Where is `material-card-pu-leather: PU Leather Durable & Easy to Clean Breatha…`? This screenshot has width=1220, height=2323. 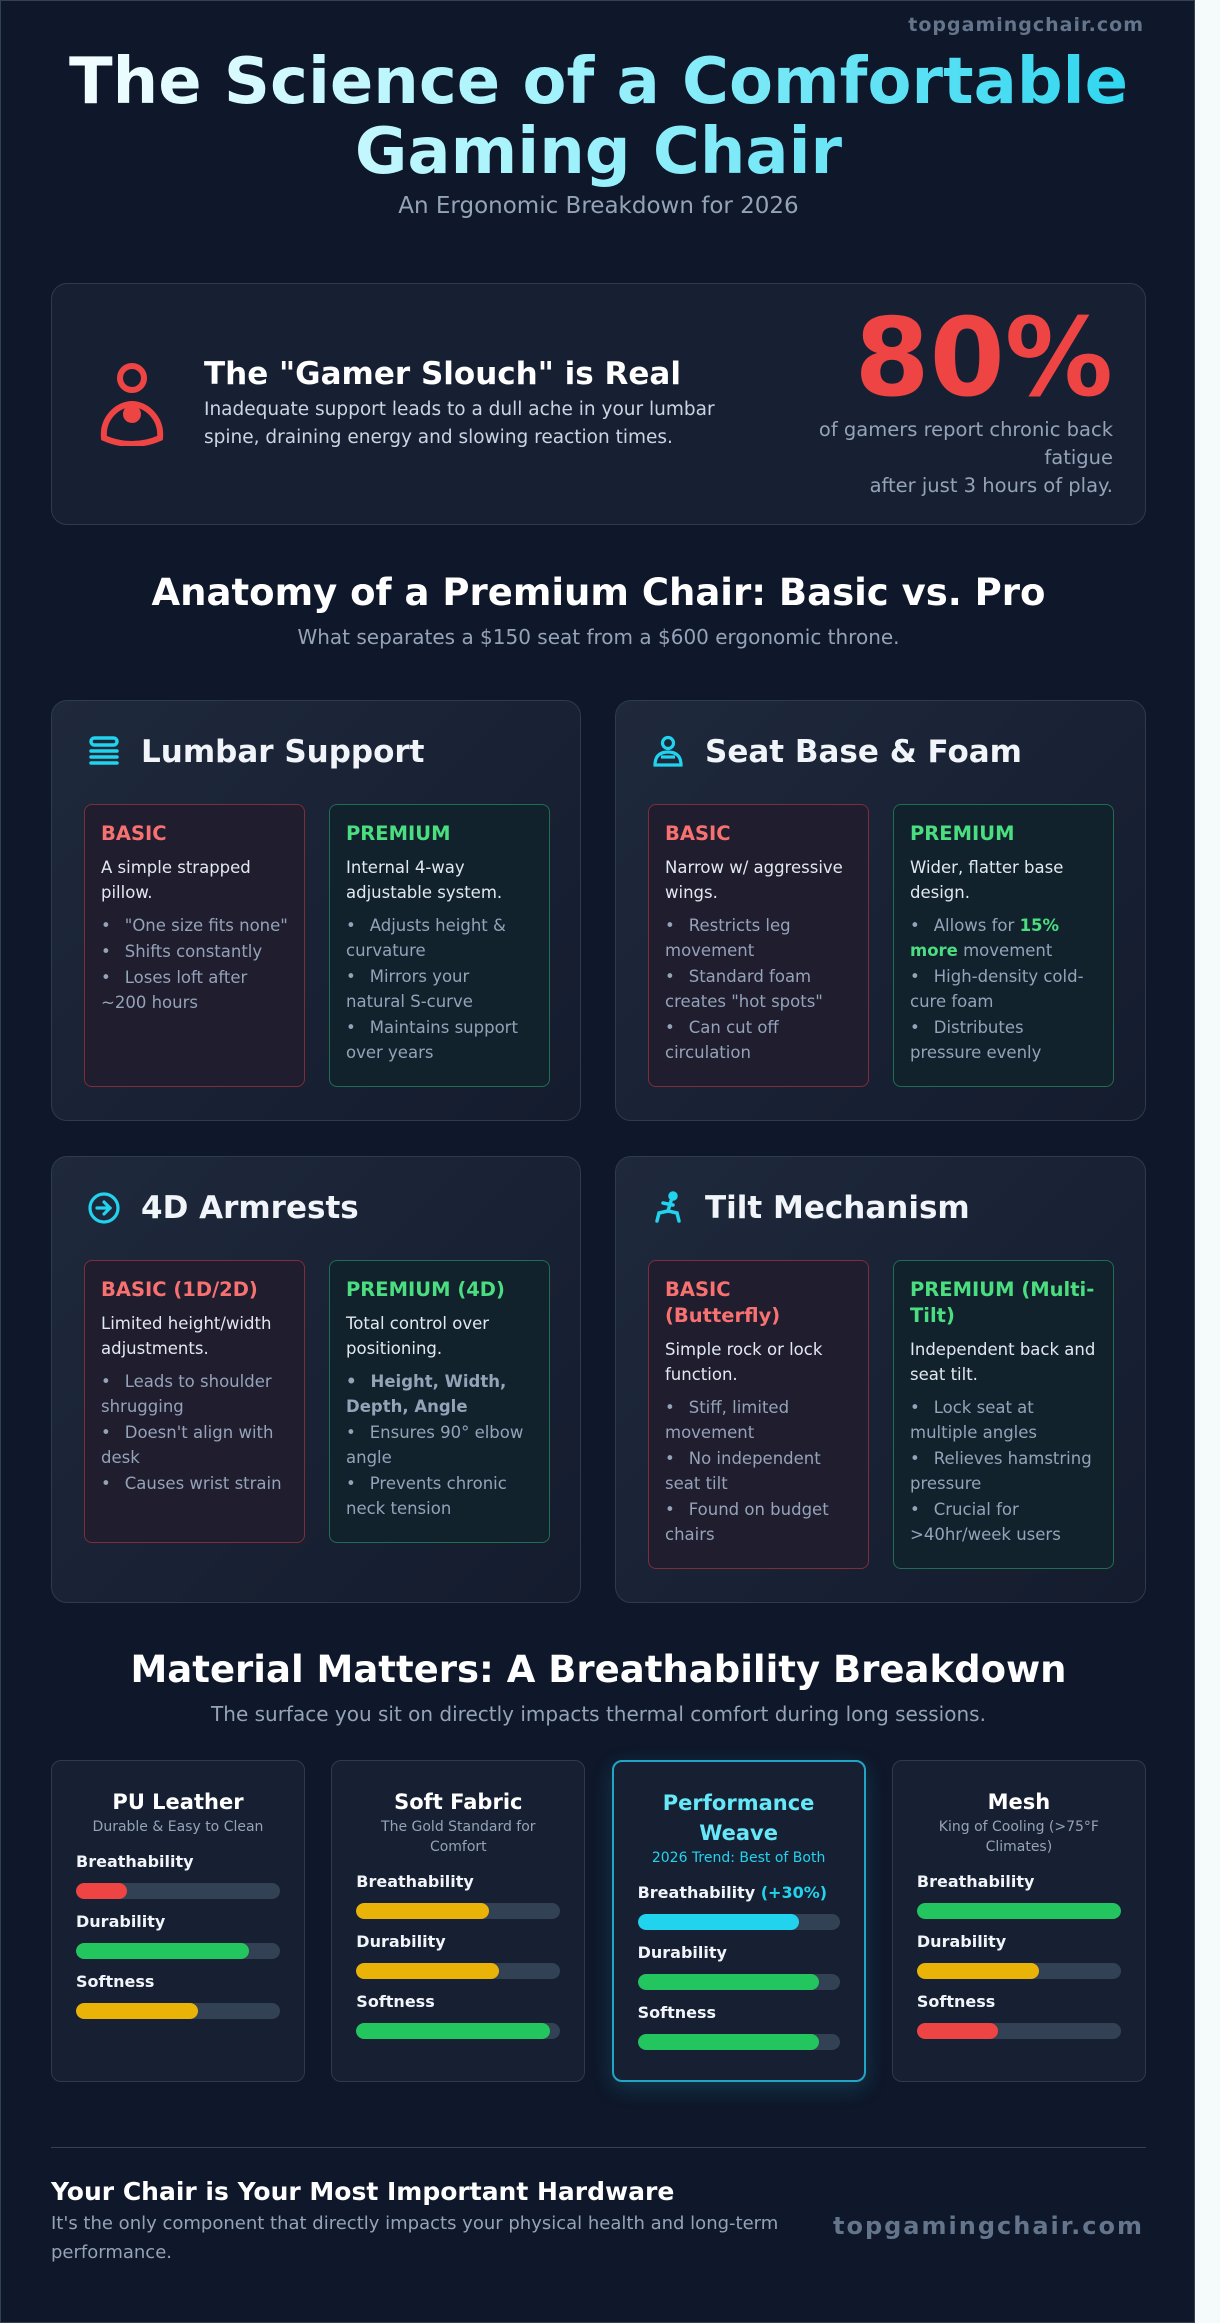
material-card-pu-leather: PU Leather Durable & Easy to Clean Breatha… is located at coordinates (178, 1921).